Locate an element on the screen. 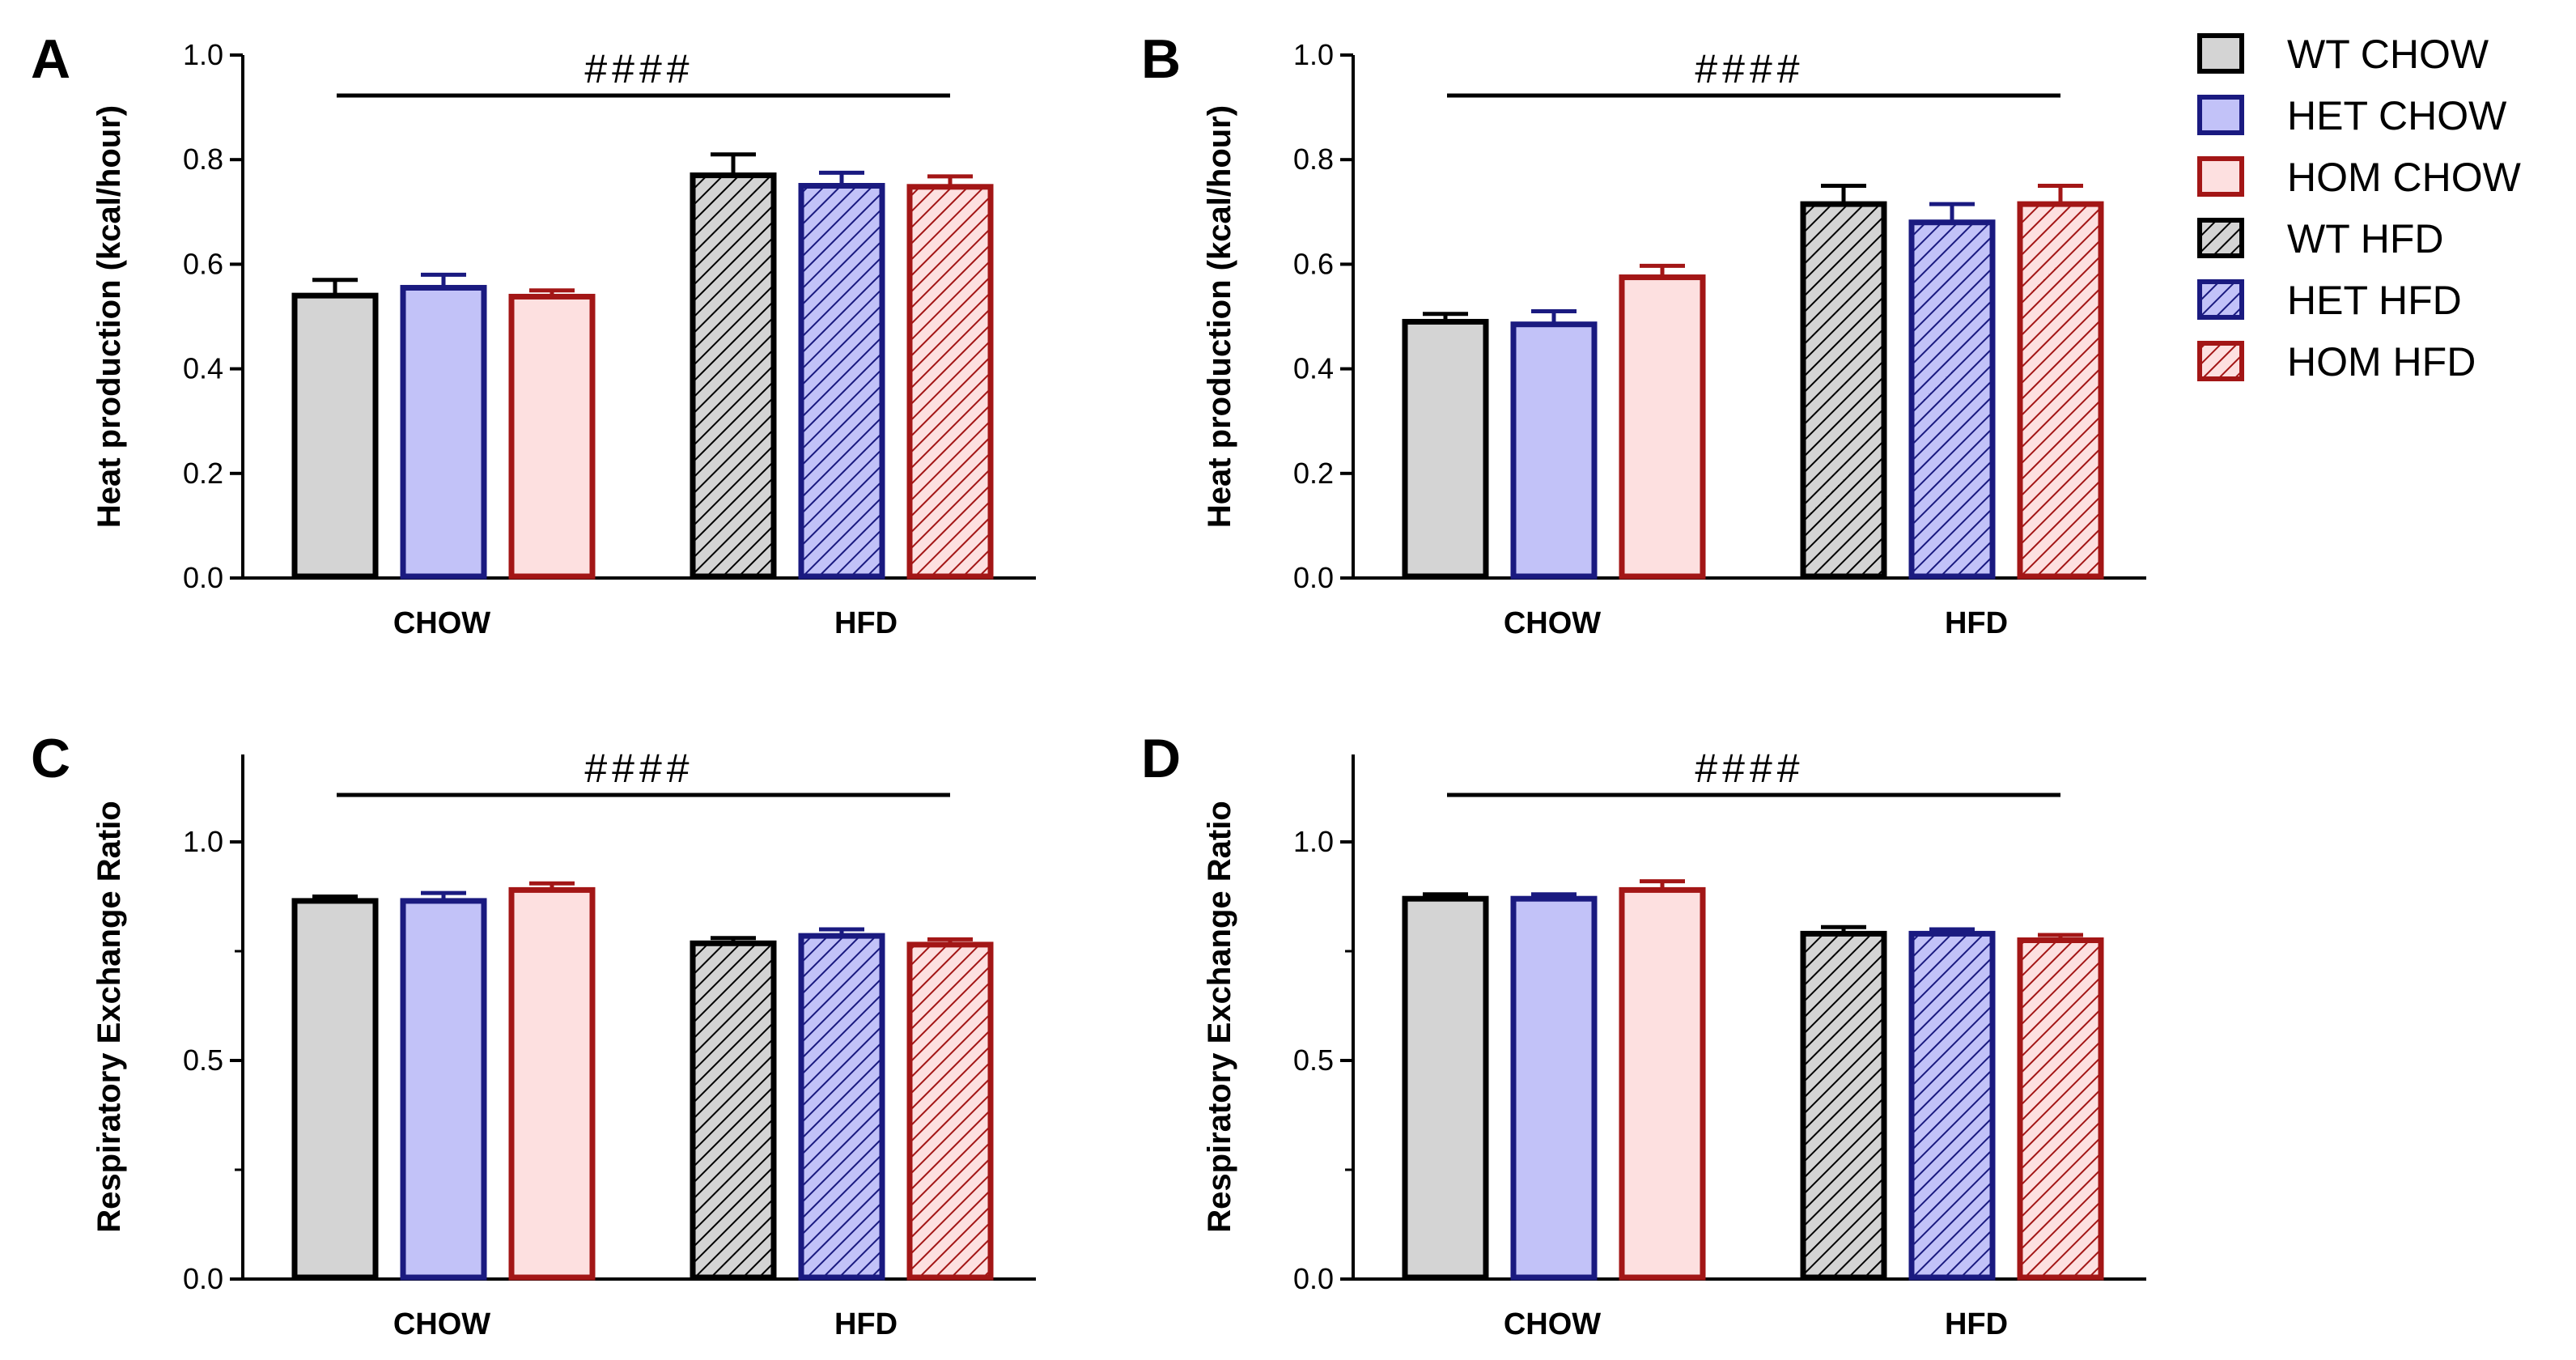 This screenshot has width=2576, height=1360. legend-label: HOM CHOW is located at coordinates (2404, 178).